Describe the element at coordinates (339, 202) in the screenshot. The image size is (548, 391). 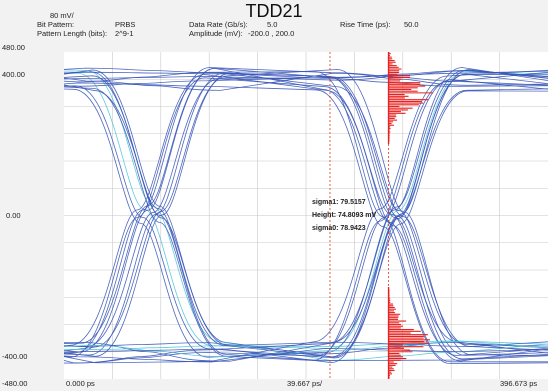
I see `sigma1-annotation: sigma1: 79.5157` at that location.